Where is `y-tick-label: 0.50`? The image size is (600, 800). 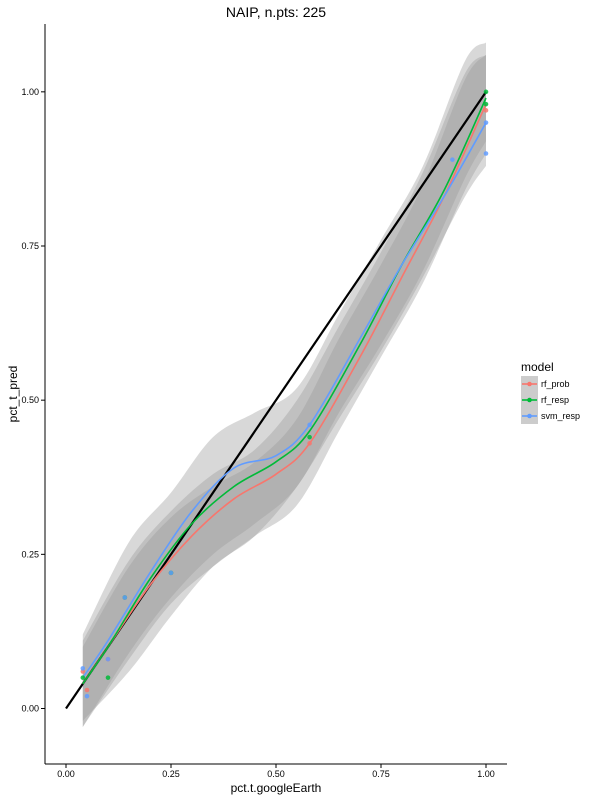 y-tick-label: 0.50 is located at coordinates (30, 400).